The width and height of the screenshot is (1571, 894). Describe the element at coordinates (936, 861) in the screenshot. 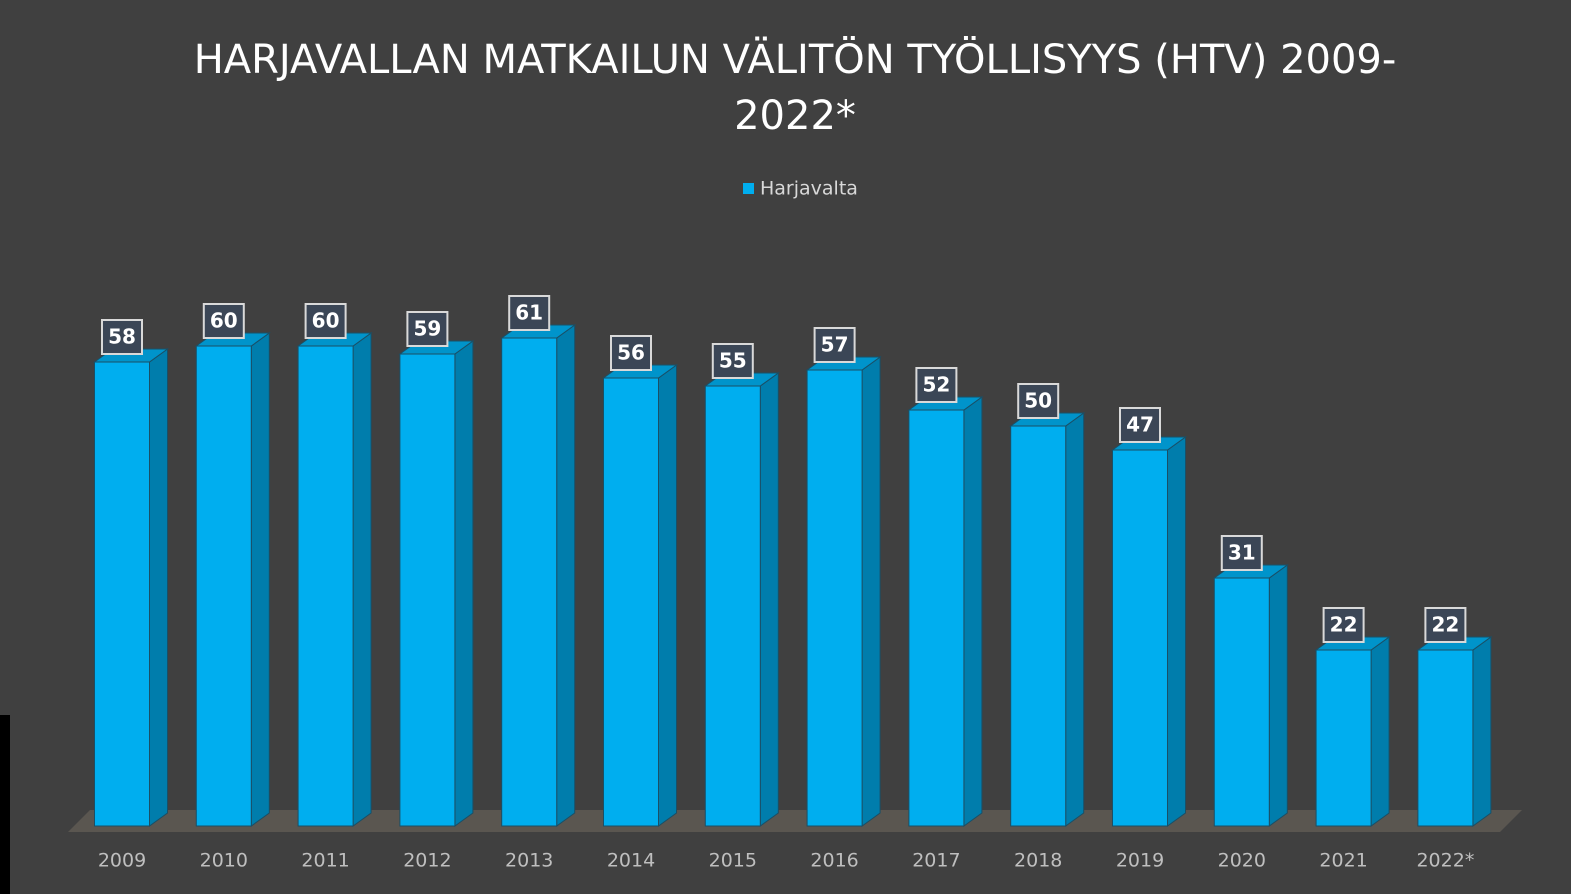

I see `x-tick-label: 2017` at that location.